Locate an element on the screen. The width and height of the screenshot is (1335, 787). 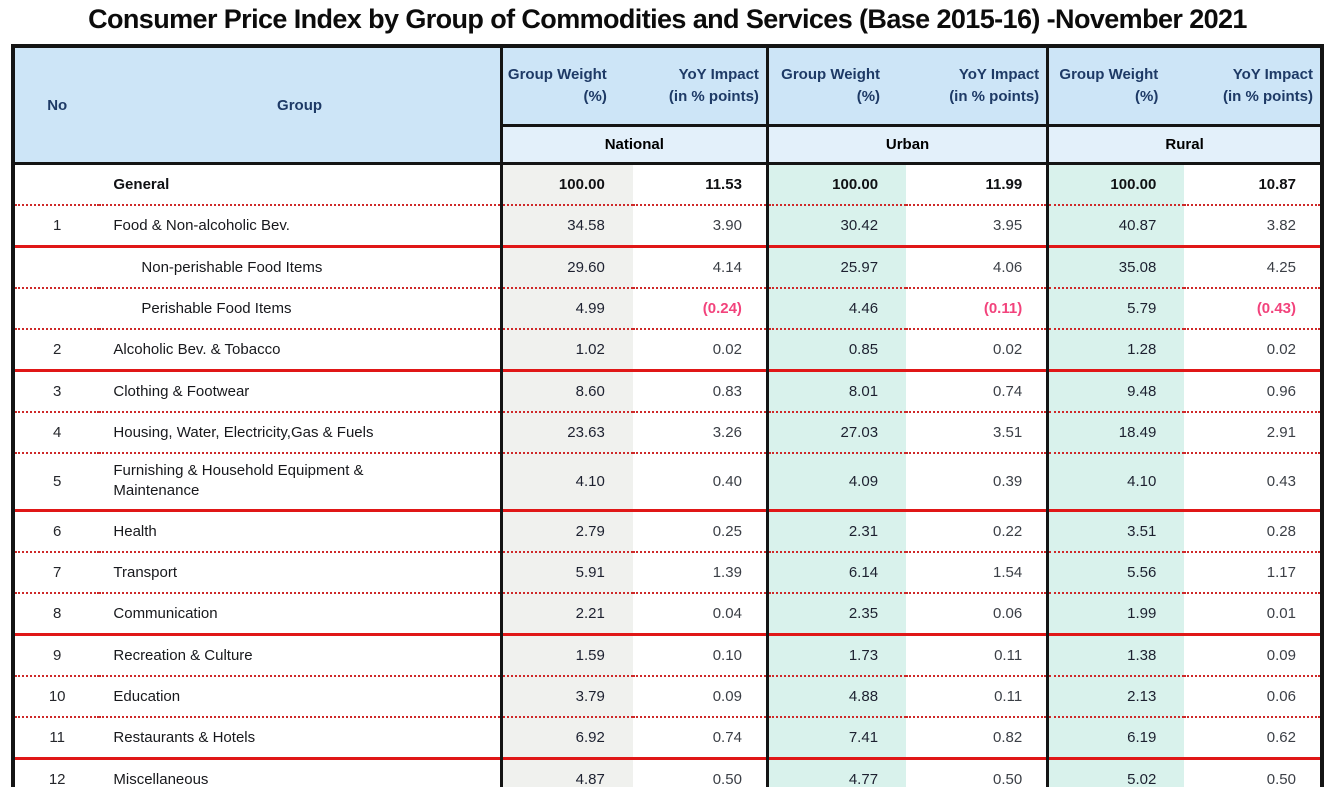
group-label-text: Alcoholic Bev. & Tobacco is located at coordinates (197, 349).